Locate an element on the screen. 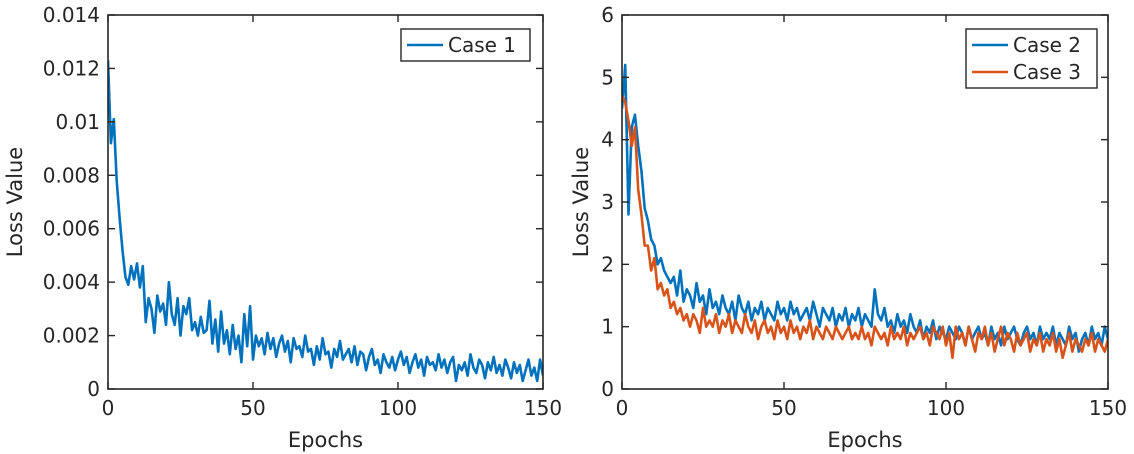  y-tick-label: 1 is located at coordinates (607, 327).